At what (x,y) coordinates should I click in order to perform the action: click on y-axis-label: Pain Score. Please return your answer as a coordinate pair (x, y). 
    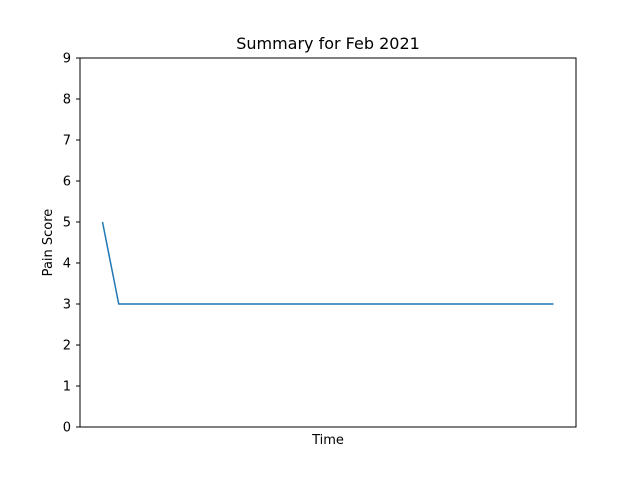
    Looking at the image, I should click on (48, 243).